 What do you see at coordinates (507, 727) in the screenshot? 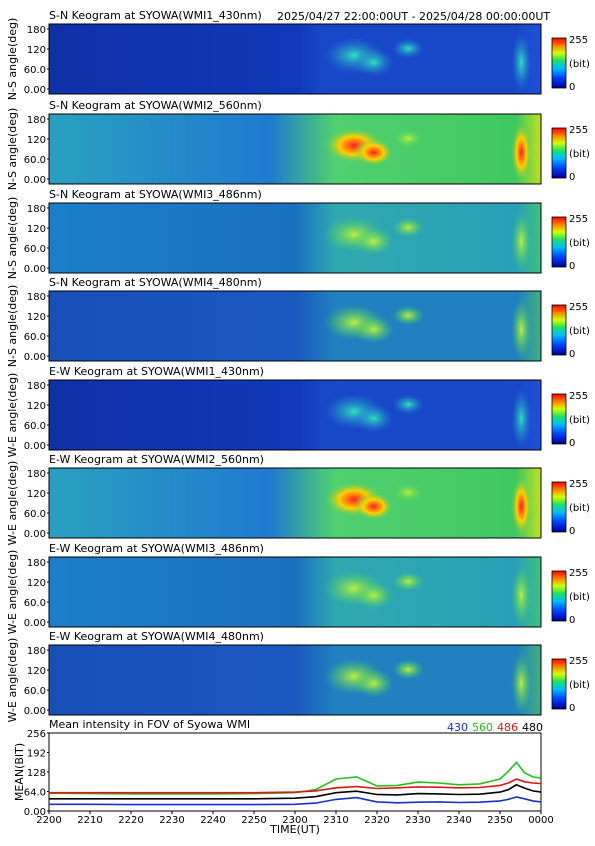
I see `legend-486: 486` at bounding box center [507, 727].